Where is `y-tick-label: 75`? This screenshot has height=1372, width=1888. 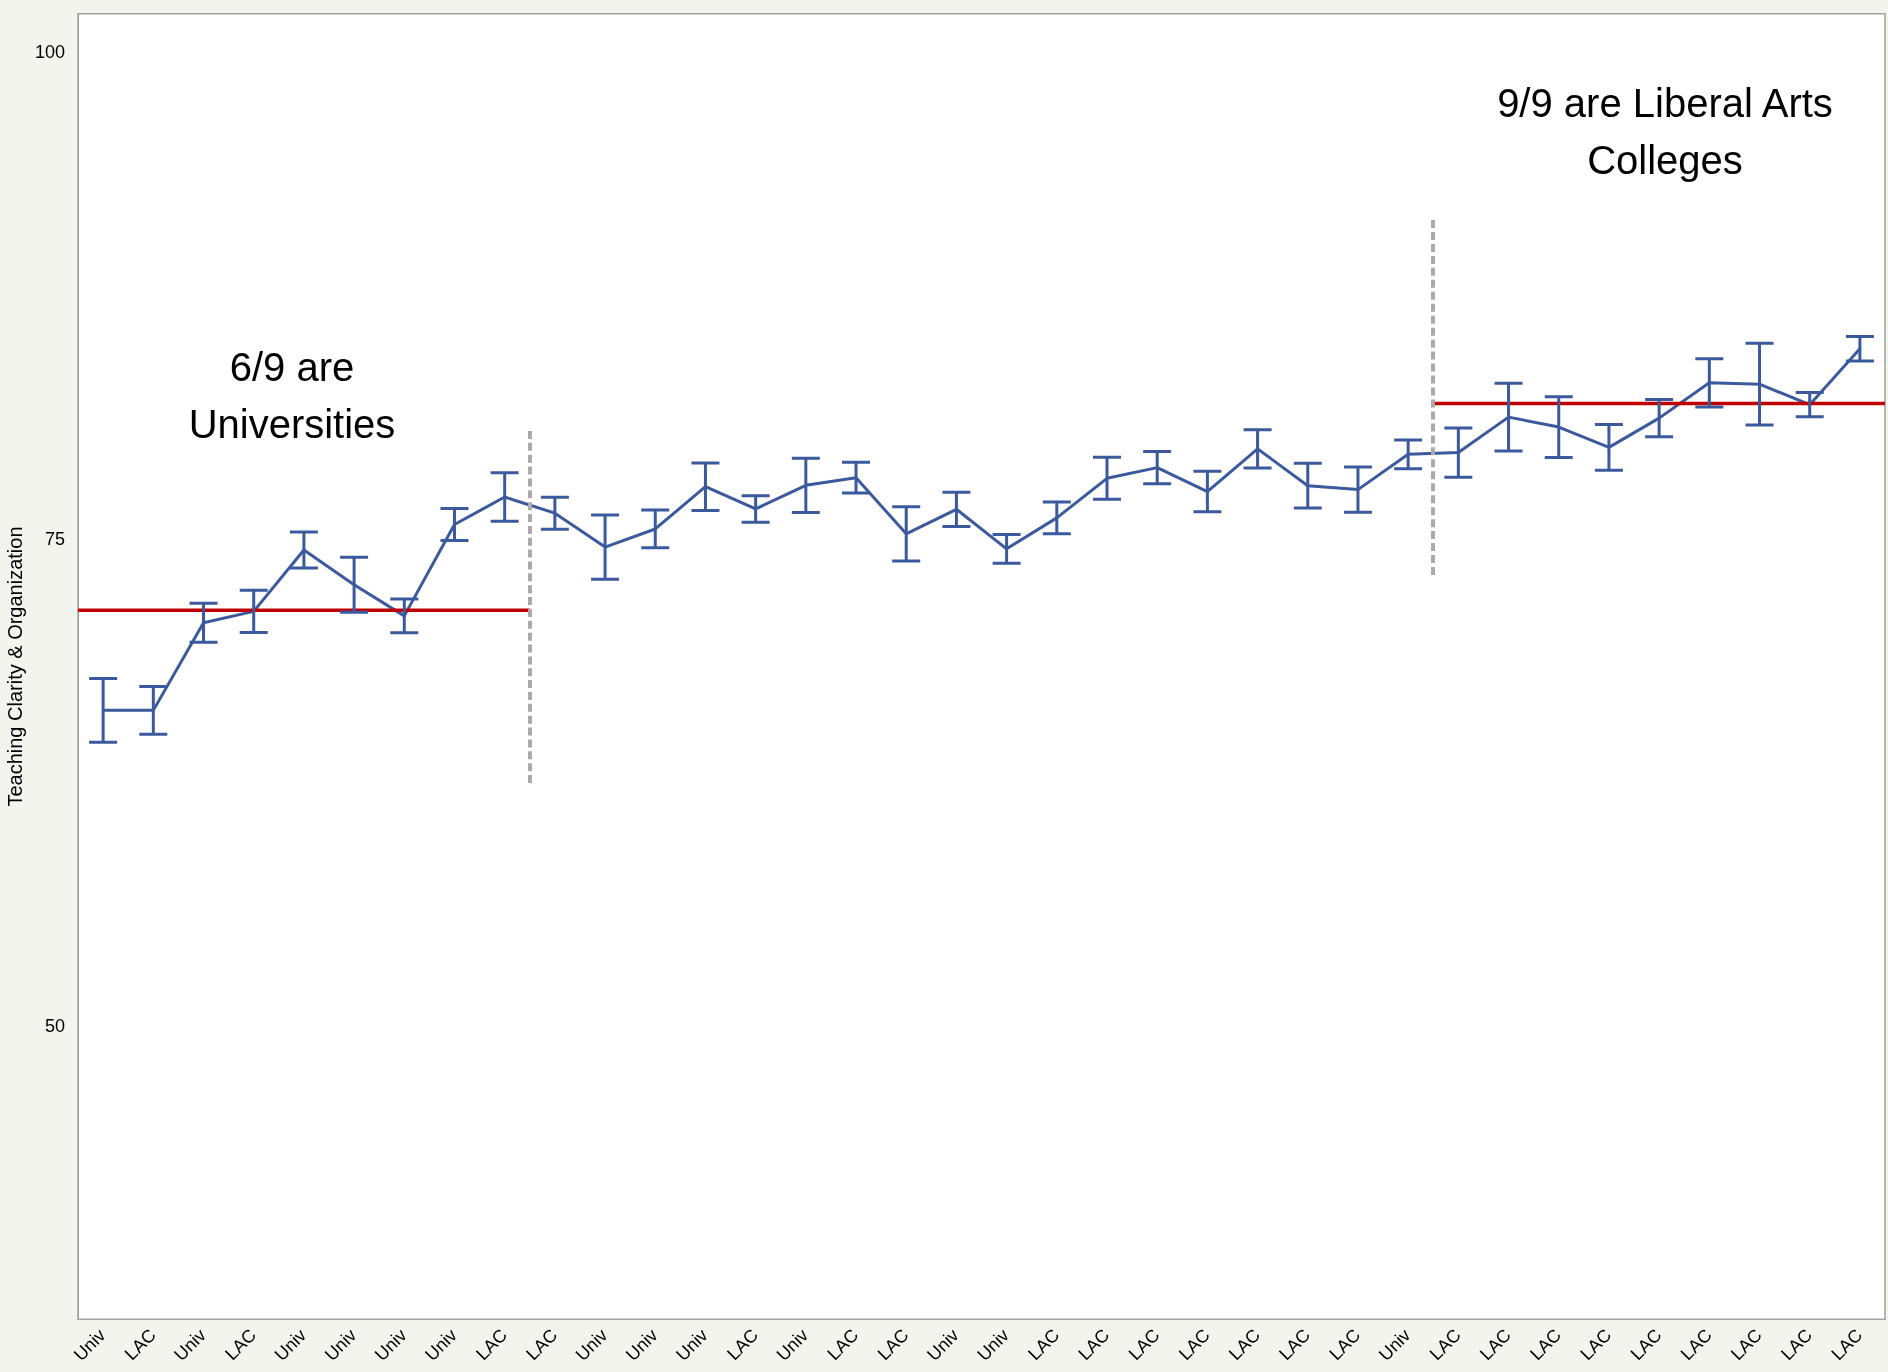
y-tick-label: 75 is located at coordinates (55, 538).